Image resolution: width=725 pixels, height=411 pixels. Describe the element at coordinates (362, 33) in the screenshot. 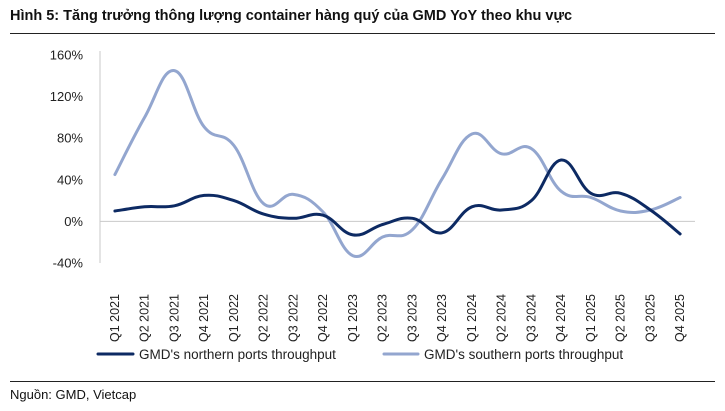

I see `title-divider` at that location.